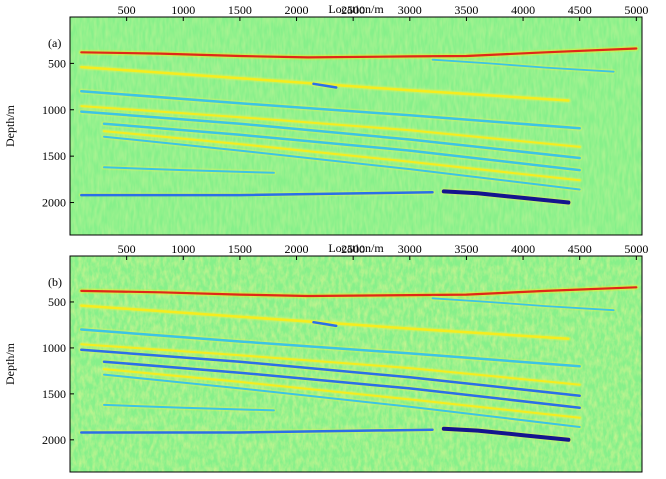  Describe the element at coordinates (58, 371) in the screenshot. I see `panel-b-y-ticks: 500 1000 1500 2000` at that location.